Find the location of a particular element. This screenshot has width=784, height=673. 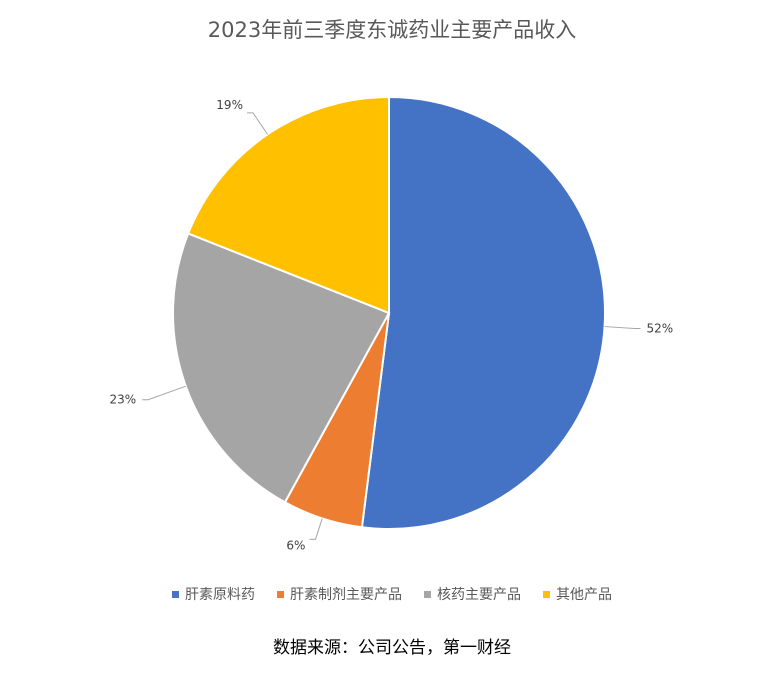

chart-title: 2023年前三季度东诚药业主要产品收入 is located at coordinates (392, 30).